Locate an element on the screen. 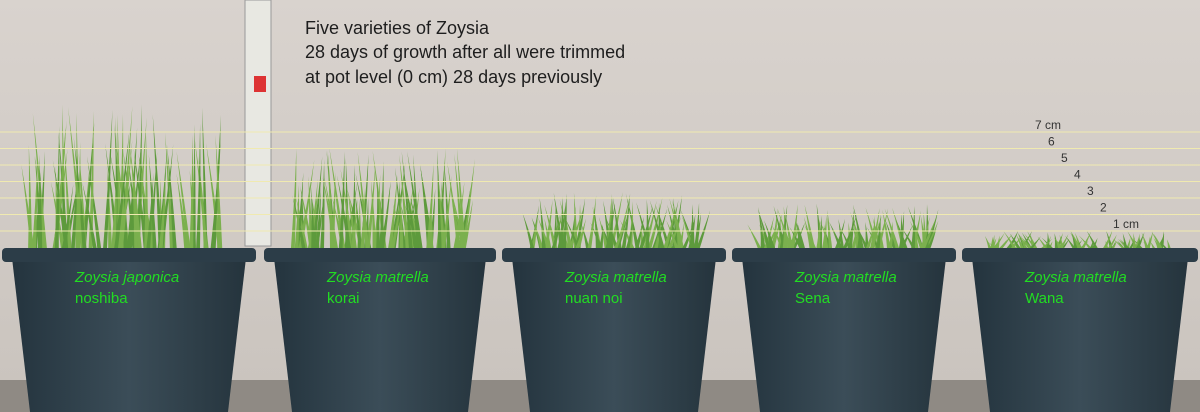 The height and width of the screenshot is (412, 1200). tape-mark is located at coordinates (260, 84).